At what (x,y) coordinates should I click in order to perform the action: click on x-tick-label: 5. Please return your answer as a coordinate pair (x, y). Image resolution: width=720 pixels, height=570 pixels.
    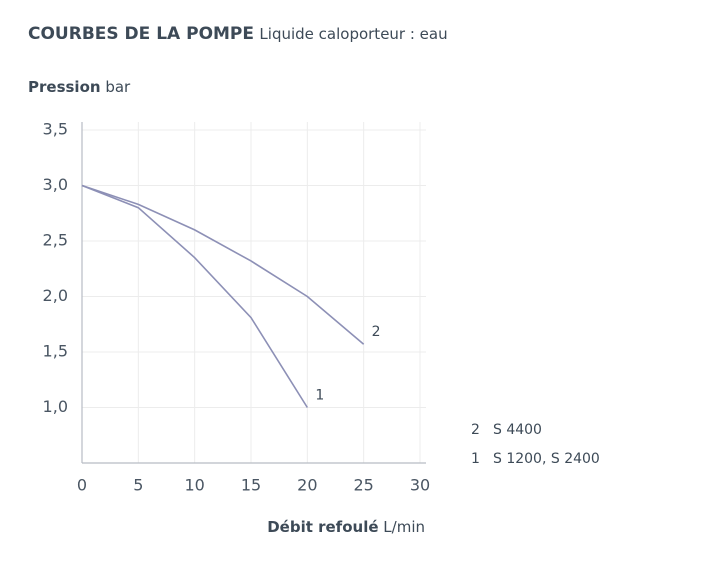
    Looking at the image, I should click on (138, 485).